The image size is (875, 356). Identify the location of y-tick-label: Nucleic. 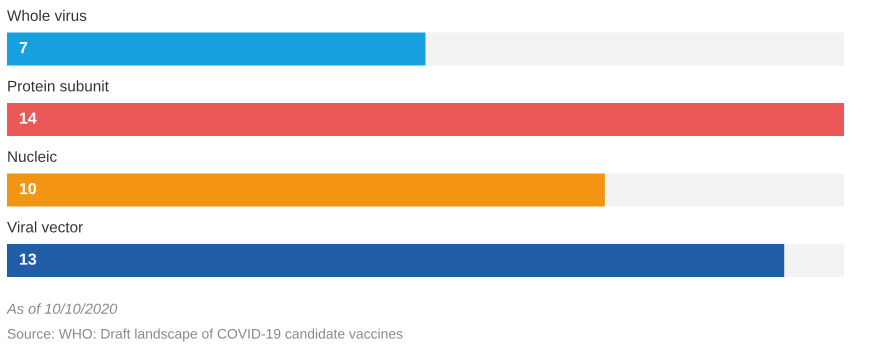
(32, 156).